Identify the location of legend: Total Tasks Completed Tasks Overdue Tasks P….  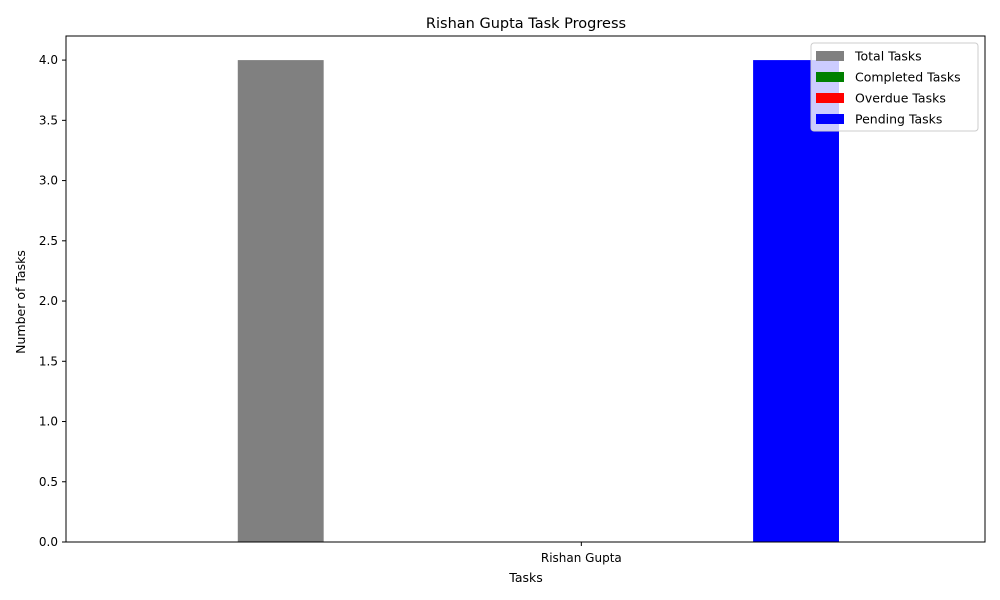
(894, 87).